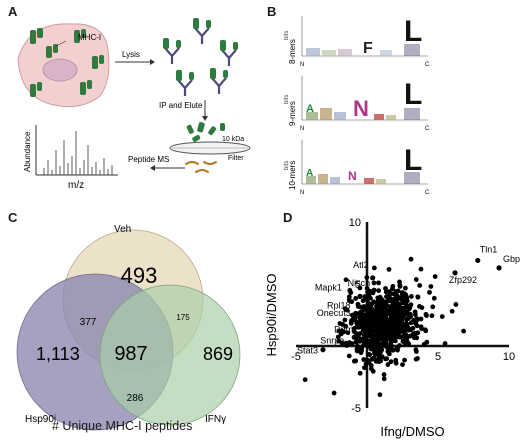 The height and width of the screenshot is (442, 520). Describe the element at coordinates (76, 185) in the screenshot. I see `mz-label: m/z` at that location.